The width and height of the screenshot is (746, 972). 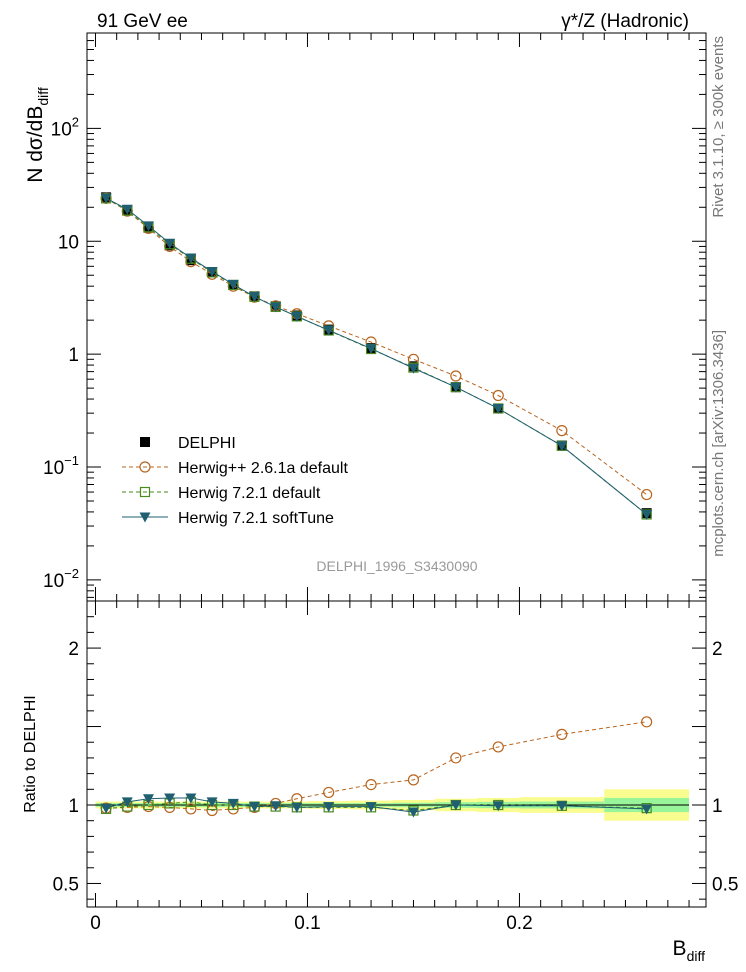 What do you see at coordinates (207, 443) in the screenshot?
I see `legend-label: DELPHI` at bounding box center [207, 443].